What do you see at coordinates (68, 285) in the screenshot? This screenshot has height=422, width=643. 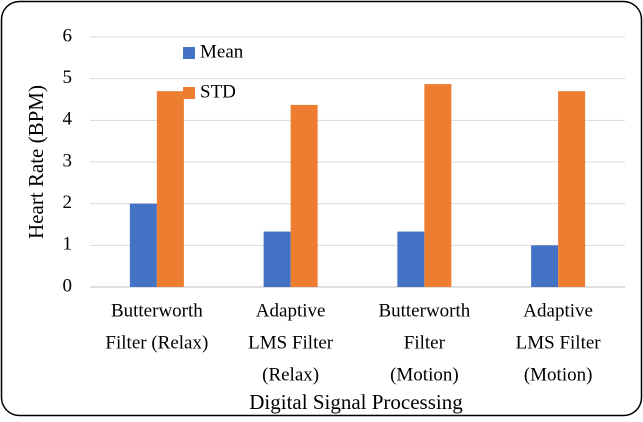 I see `y-tick-label: 0` at bounding box center [68, 285].